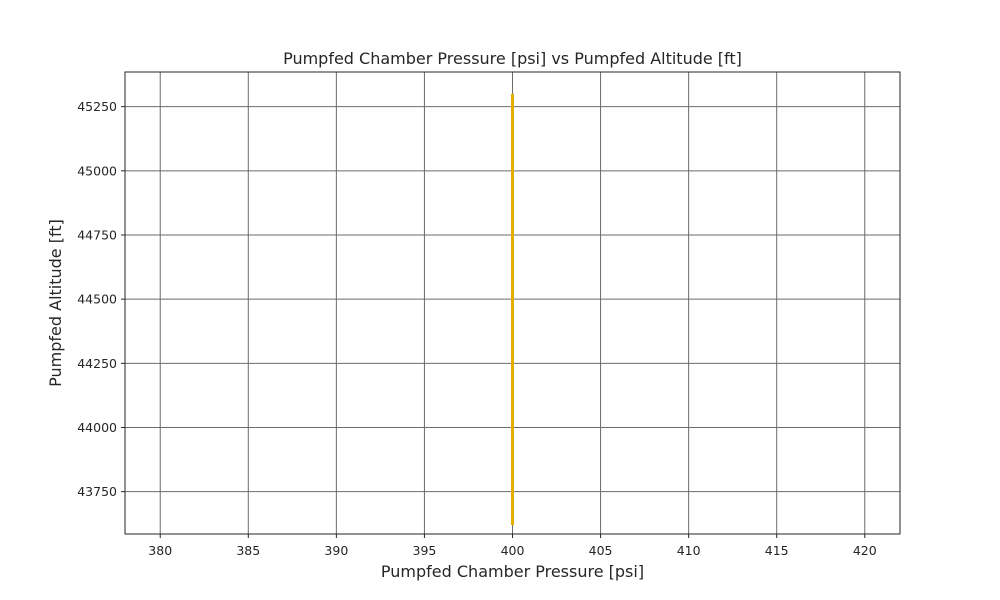  What do you see at coordinates (513, 550) in the screenshot?
I see `x-tick-label: 400` at bounding box center [513, 550].